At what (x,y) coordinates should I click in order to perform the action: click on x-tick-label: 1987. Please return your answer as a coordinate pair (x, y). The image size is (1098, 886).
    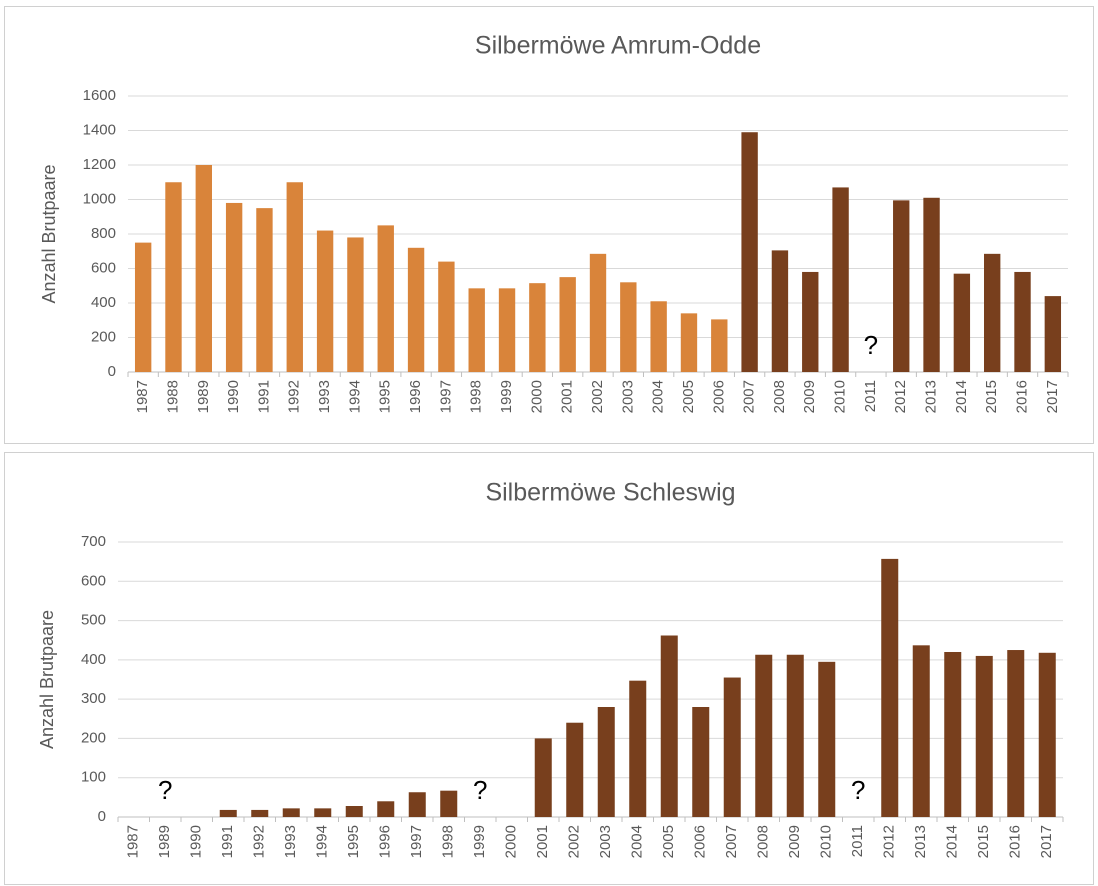
    Looking at the image, I should click on (133, 841).